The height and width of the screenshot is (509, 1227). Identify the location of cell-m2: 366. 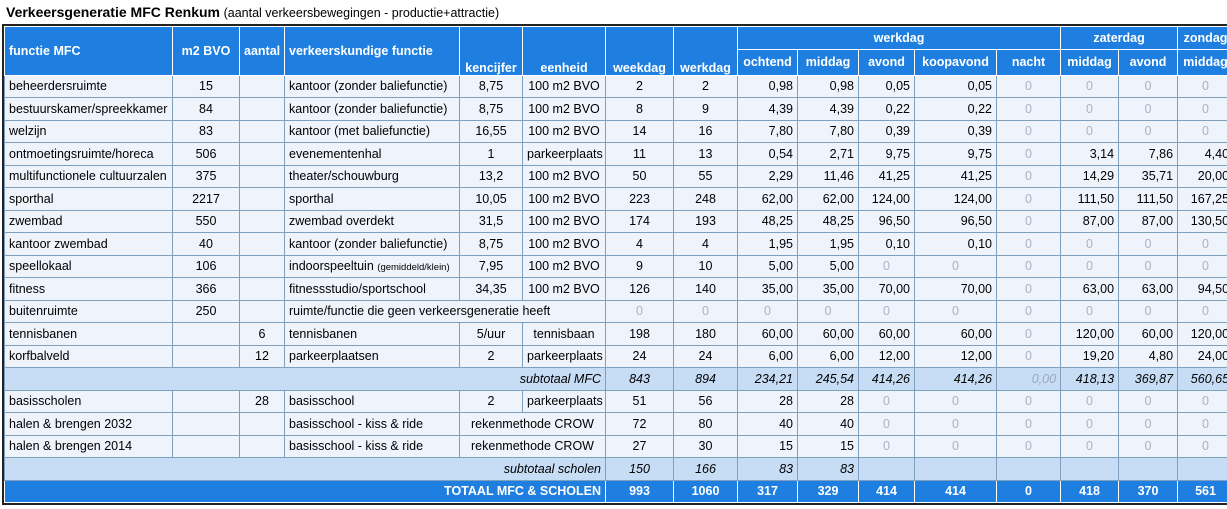
(206, 289).